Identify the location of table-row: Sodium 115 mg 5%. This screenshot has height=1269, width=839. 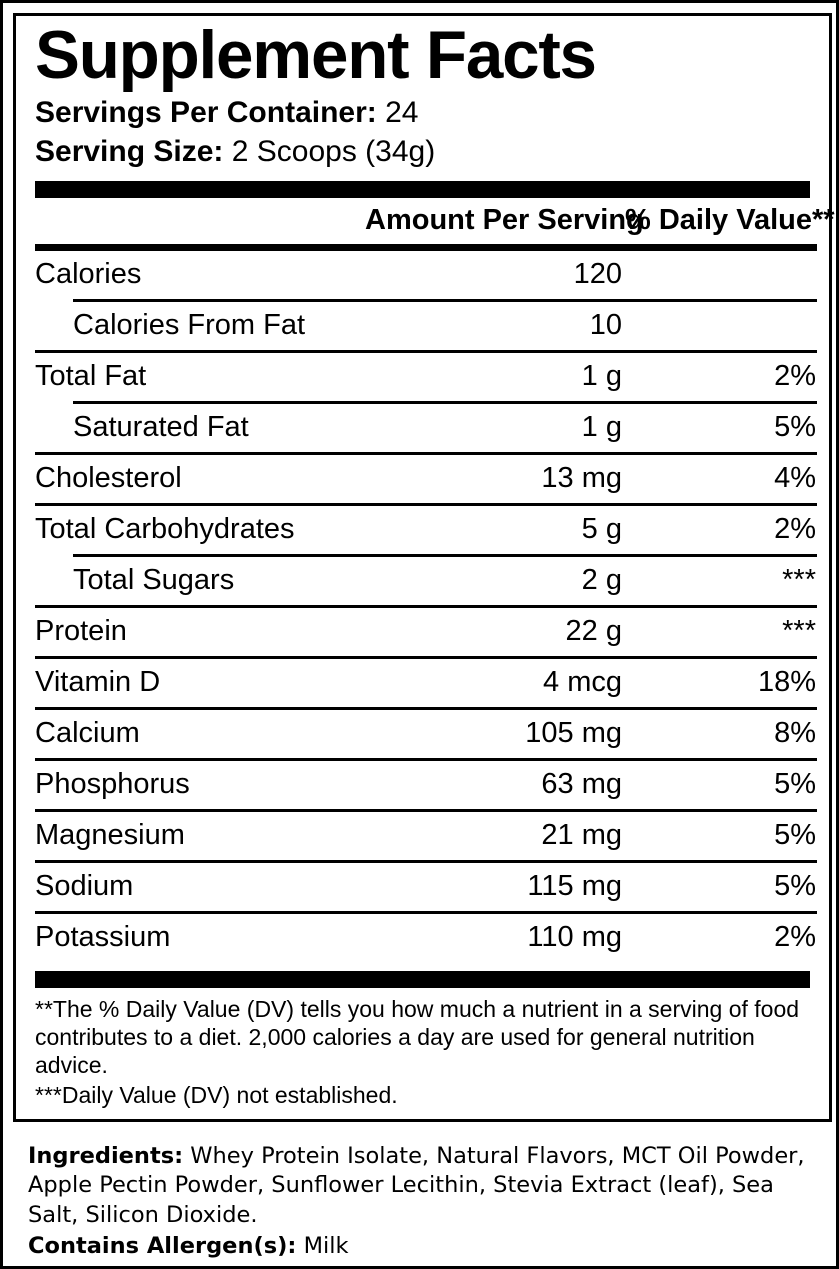
(426, 887).